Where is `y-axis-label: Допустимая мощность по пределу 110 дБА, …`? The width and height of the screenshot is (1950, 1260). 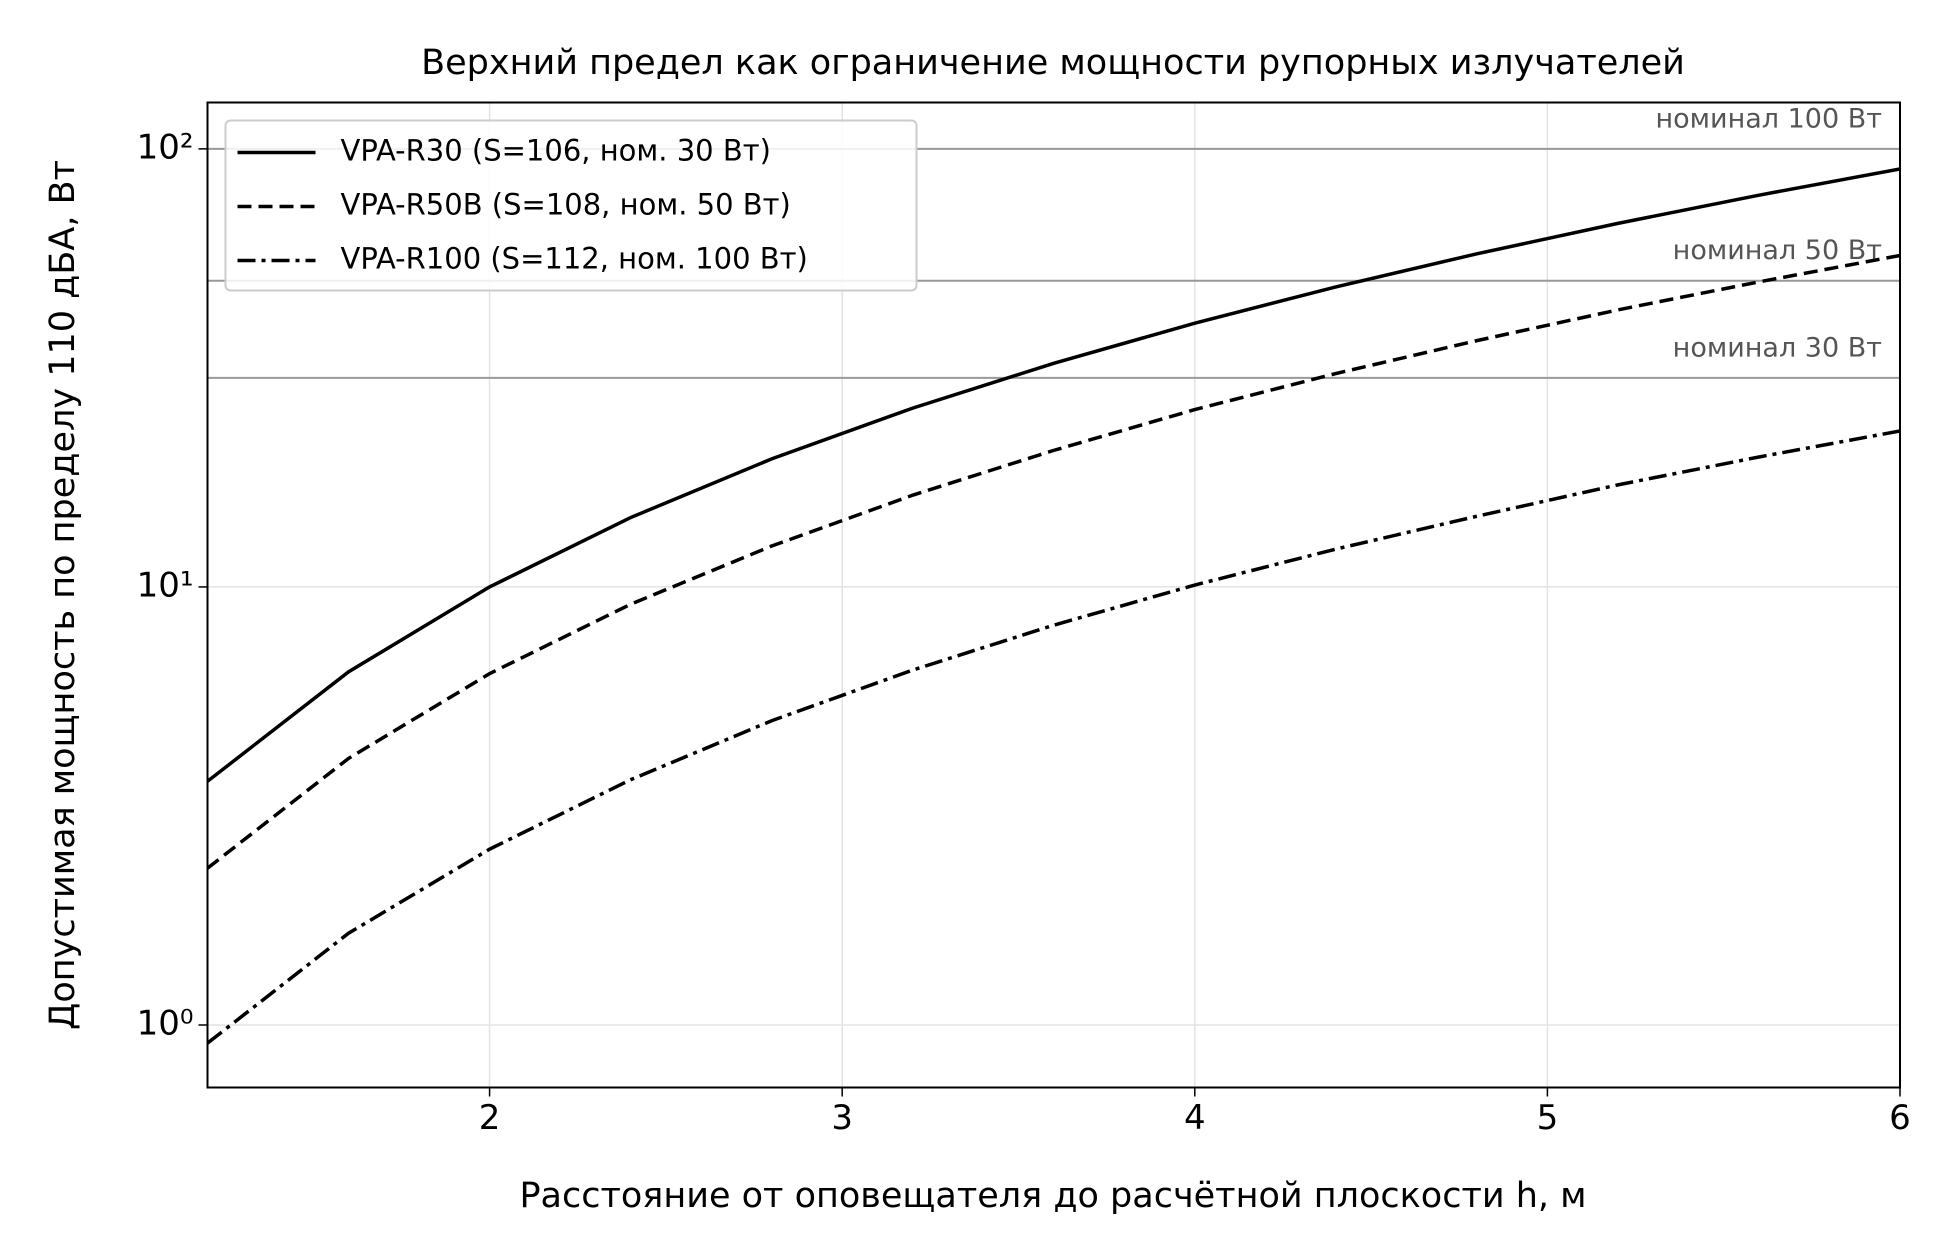 y-axis-label: Допустимая мощность по пределу 110 дБА, … is located at coordinates (63, 595).